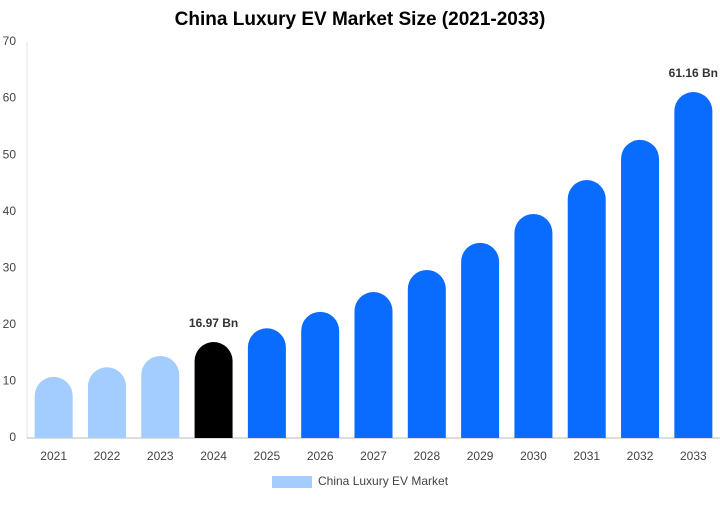  What do you see at coordinates (640, 456) in the screenshot?
I see `x-tick-label: 2032` at bounding box center [640, 456].